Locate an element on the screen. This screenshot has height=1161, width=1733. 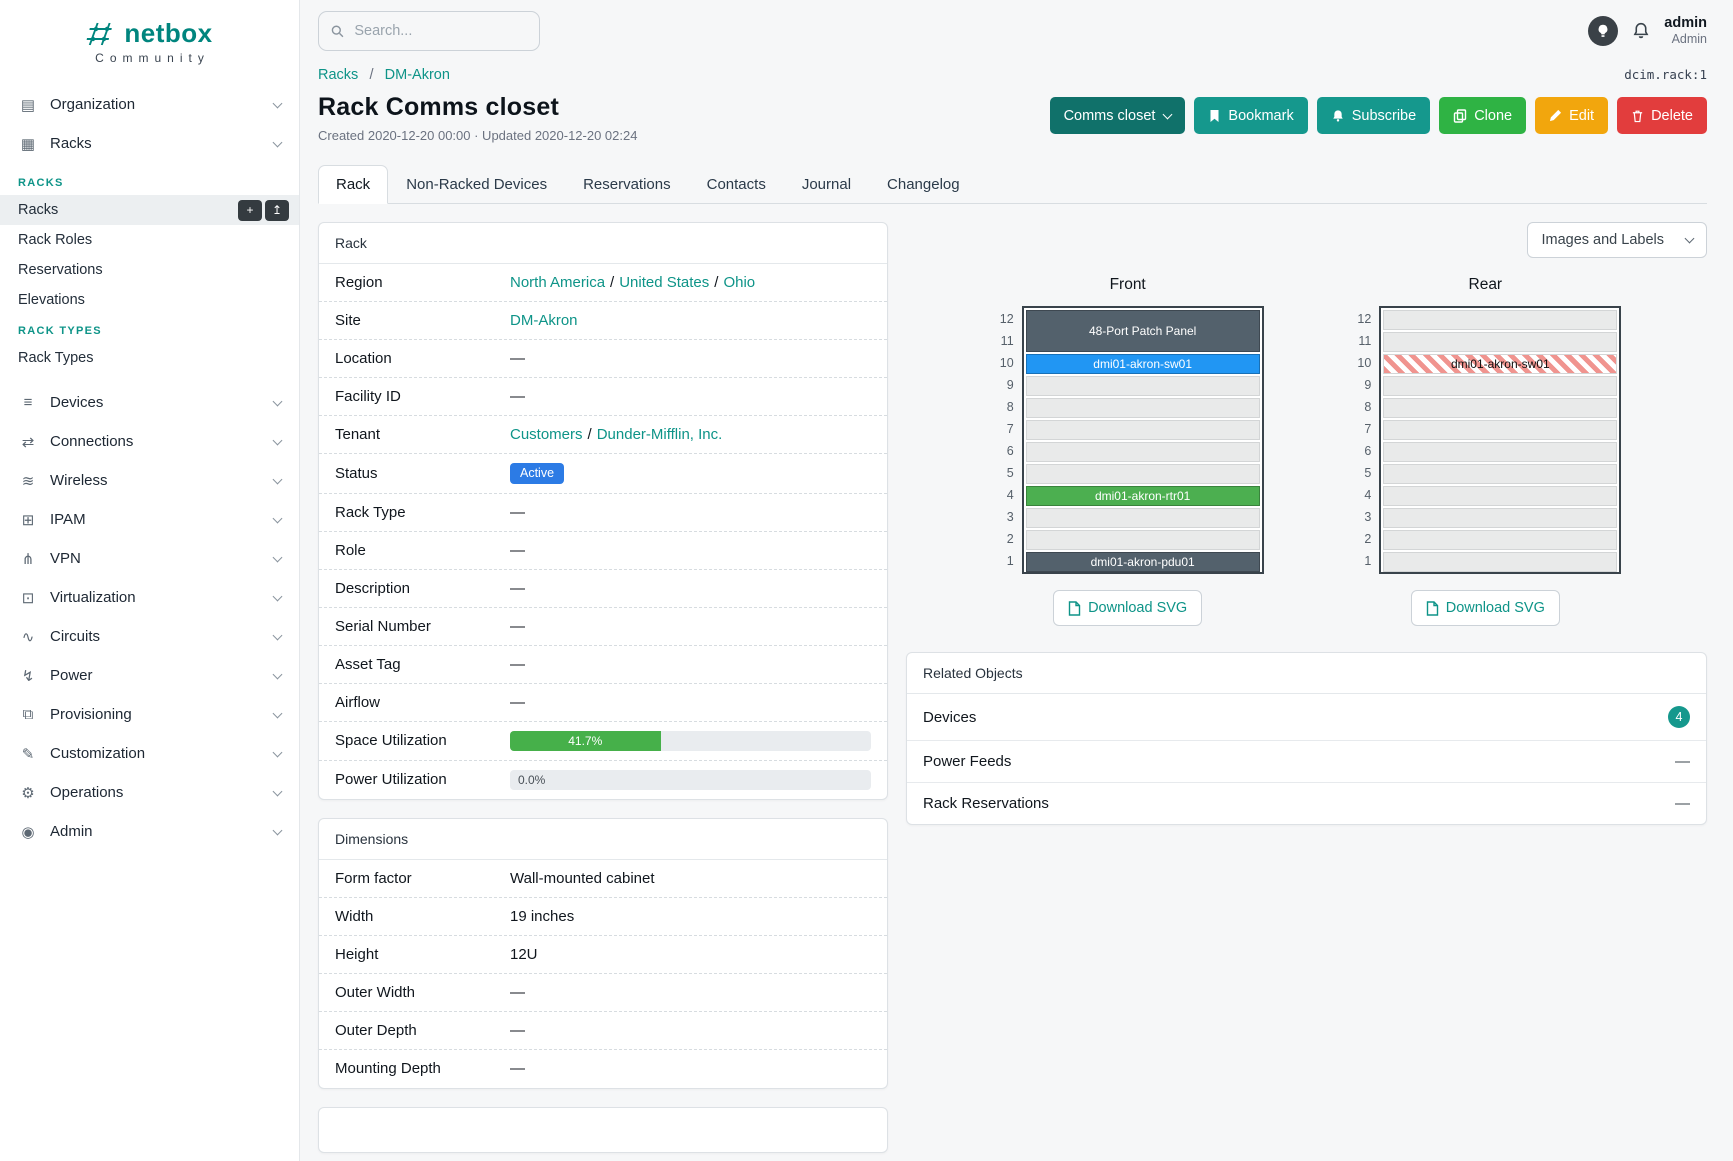
region-link: North America is located at coordinates (558, 282).